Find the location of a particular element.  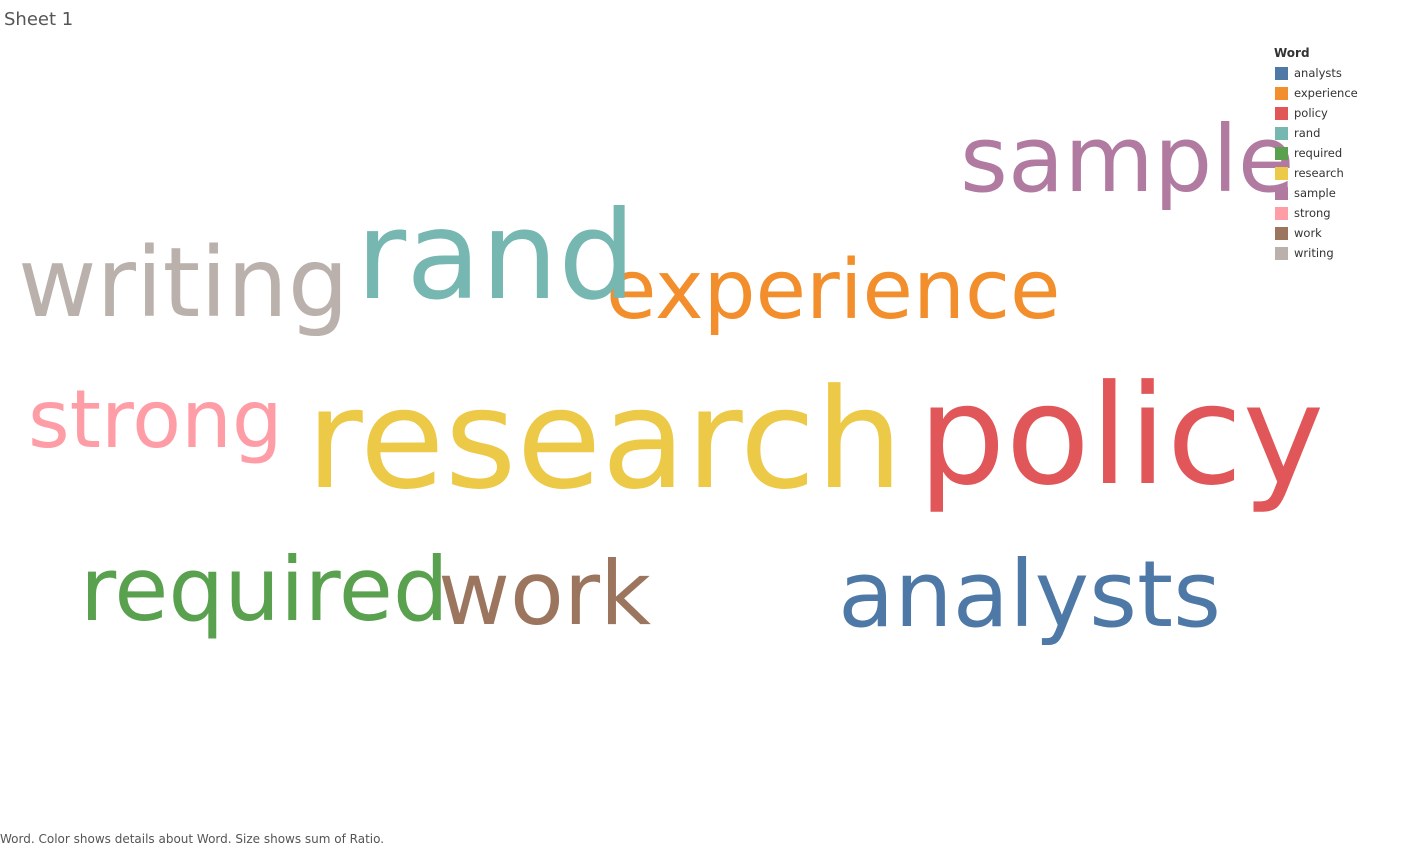

legend-item-research: research is located at coordinates (1339, 173).